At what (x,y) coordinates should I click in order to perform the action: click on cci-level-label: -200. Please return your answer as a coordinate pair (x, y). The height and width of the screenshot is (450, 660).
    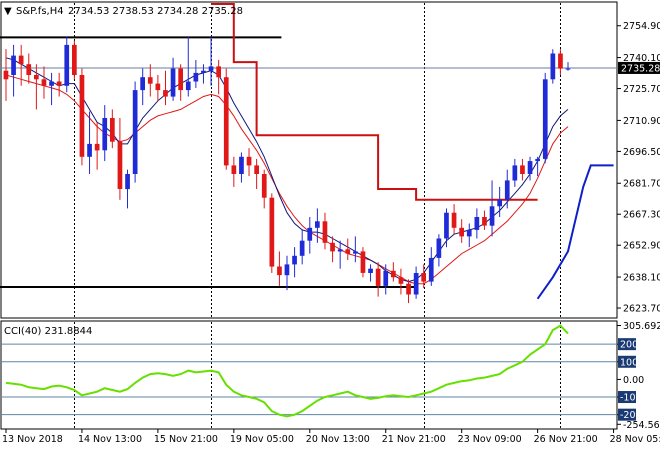
    Looking at the image, I should click on (631, 415).